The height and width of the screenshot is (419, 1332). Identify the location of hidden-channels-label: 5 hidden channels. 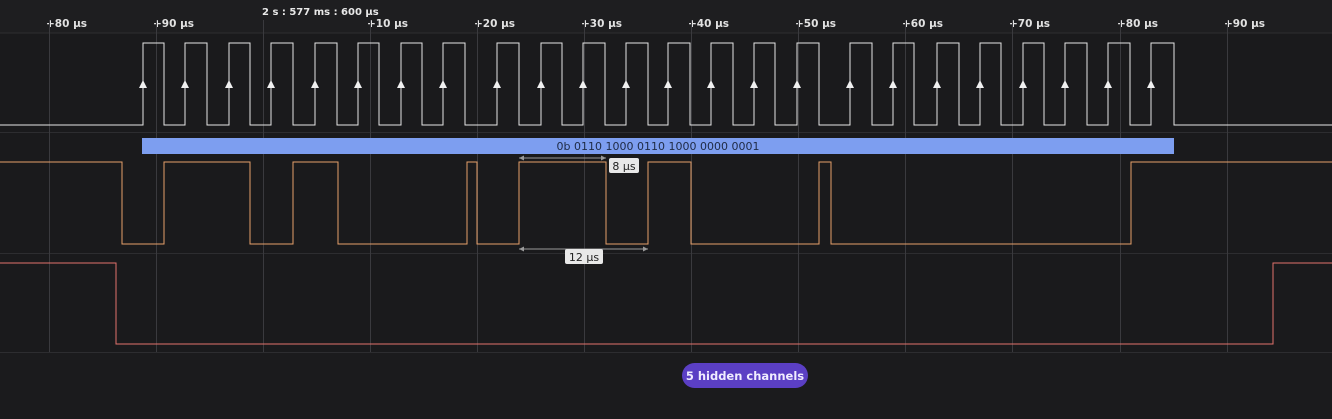
(745, 375).